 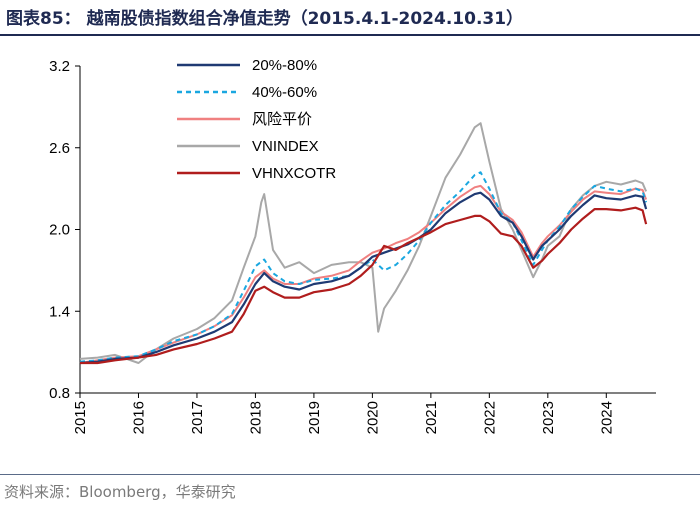 What do you see at coordinates (59, 311) in the screenshot?
I see `y-tick-label: 1.4` at bounding box center [59, 311].